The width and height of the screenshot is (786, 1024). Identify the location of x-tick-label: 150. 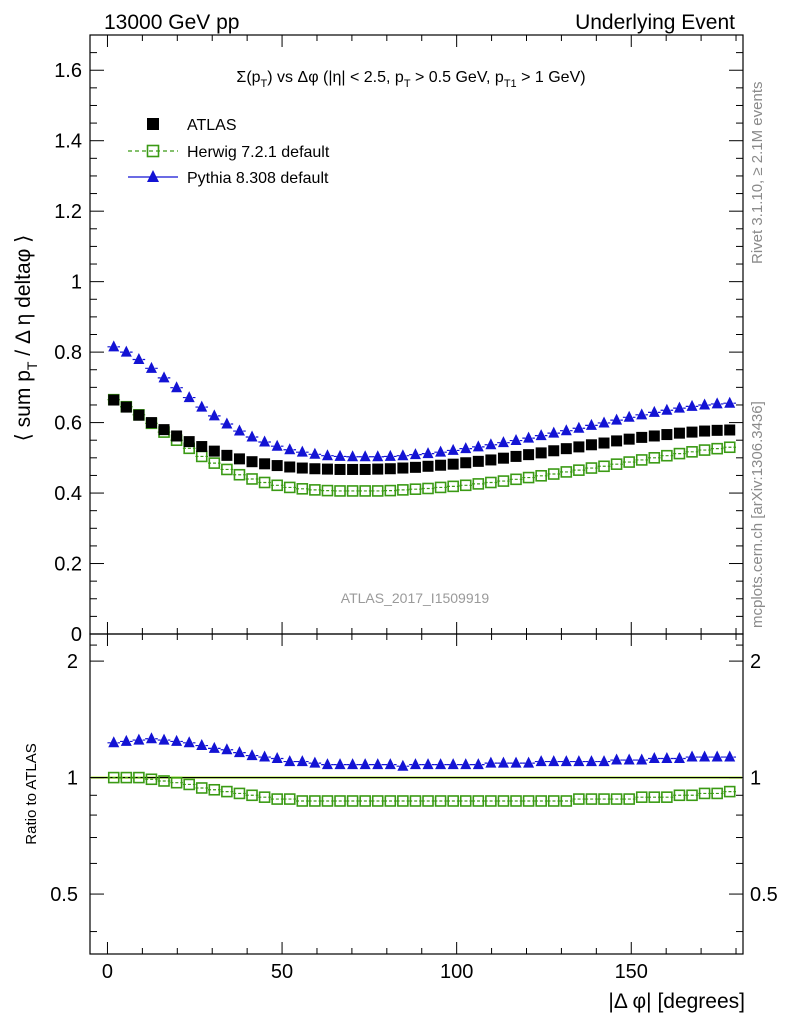
(631, 972).